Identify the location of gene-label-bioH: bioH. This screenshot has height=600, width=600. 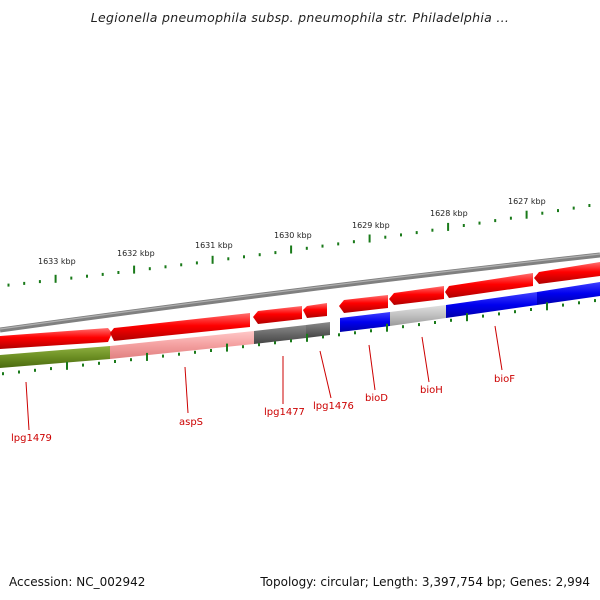
(431, 390).